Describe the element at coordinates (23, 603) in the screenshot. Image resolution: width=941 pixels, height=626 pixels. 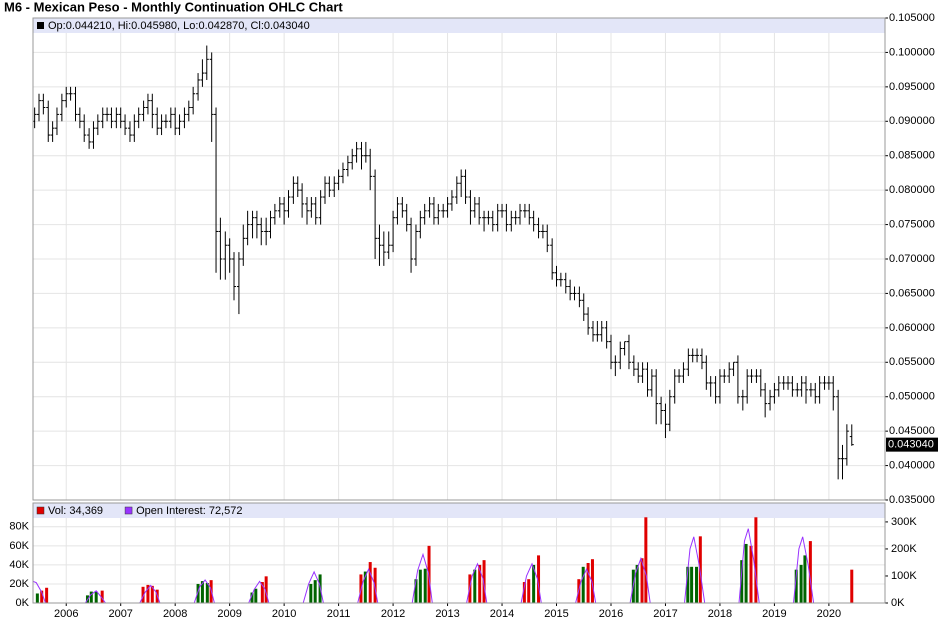
I see `y-tick-label: 0K` at that location.